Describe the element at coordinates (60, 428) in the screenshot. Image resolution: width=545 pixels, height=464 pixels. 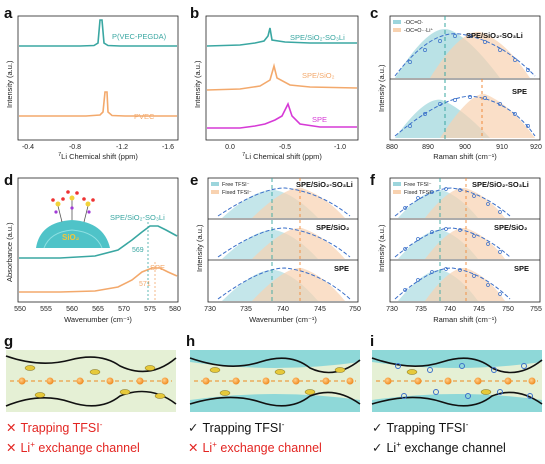
I see `caption-g-1-text: Trapping TFSI` at that location.